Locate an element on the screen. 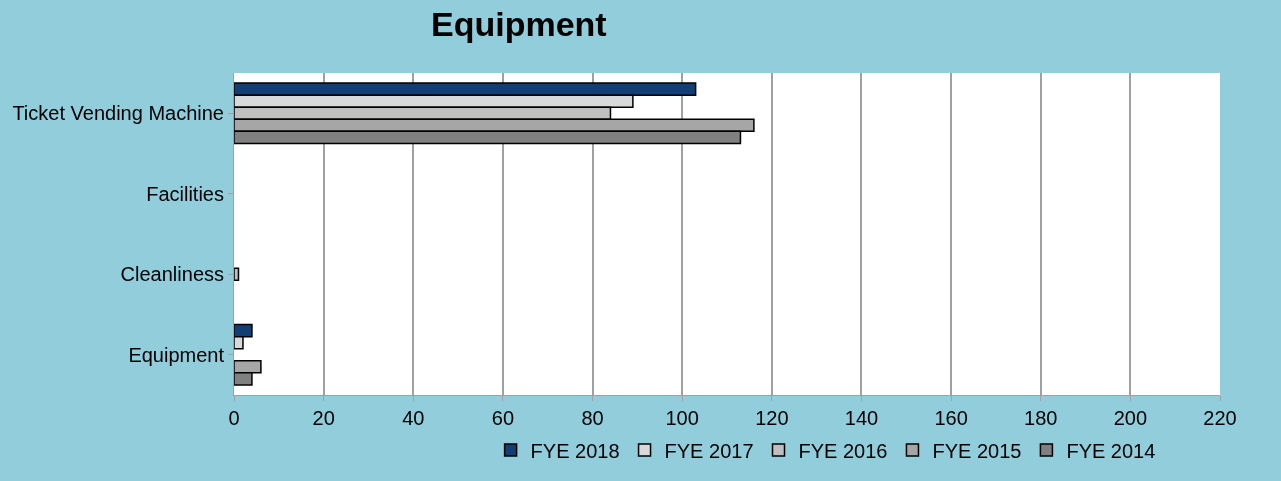  x-tick-label: 0 is located at coordinates (234, 418).